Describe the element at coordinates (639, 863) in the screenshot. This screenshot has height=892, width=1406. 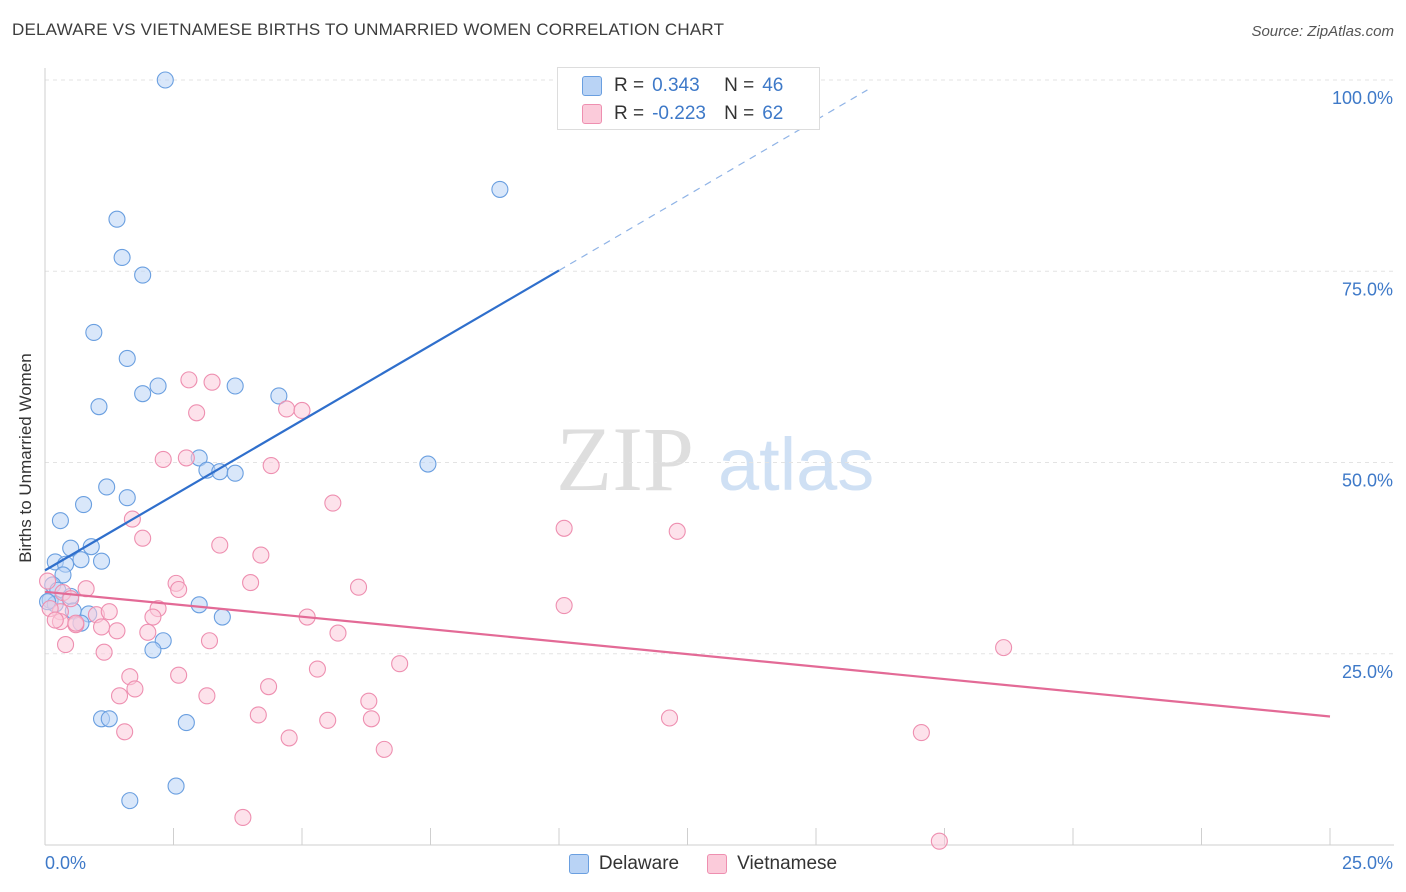
I see `legend-label-delaware: Delaware` at that location.